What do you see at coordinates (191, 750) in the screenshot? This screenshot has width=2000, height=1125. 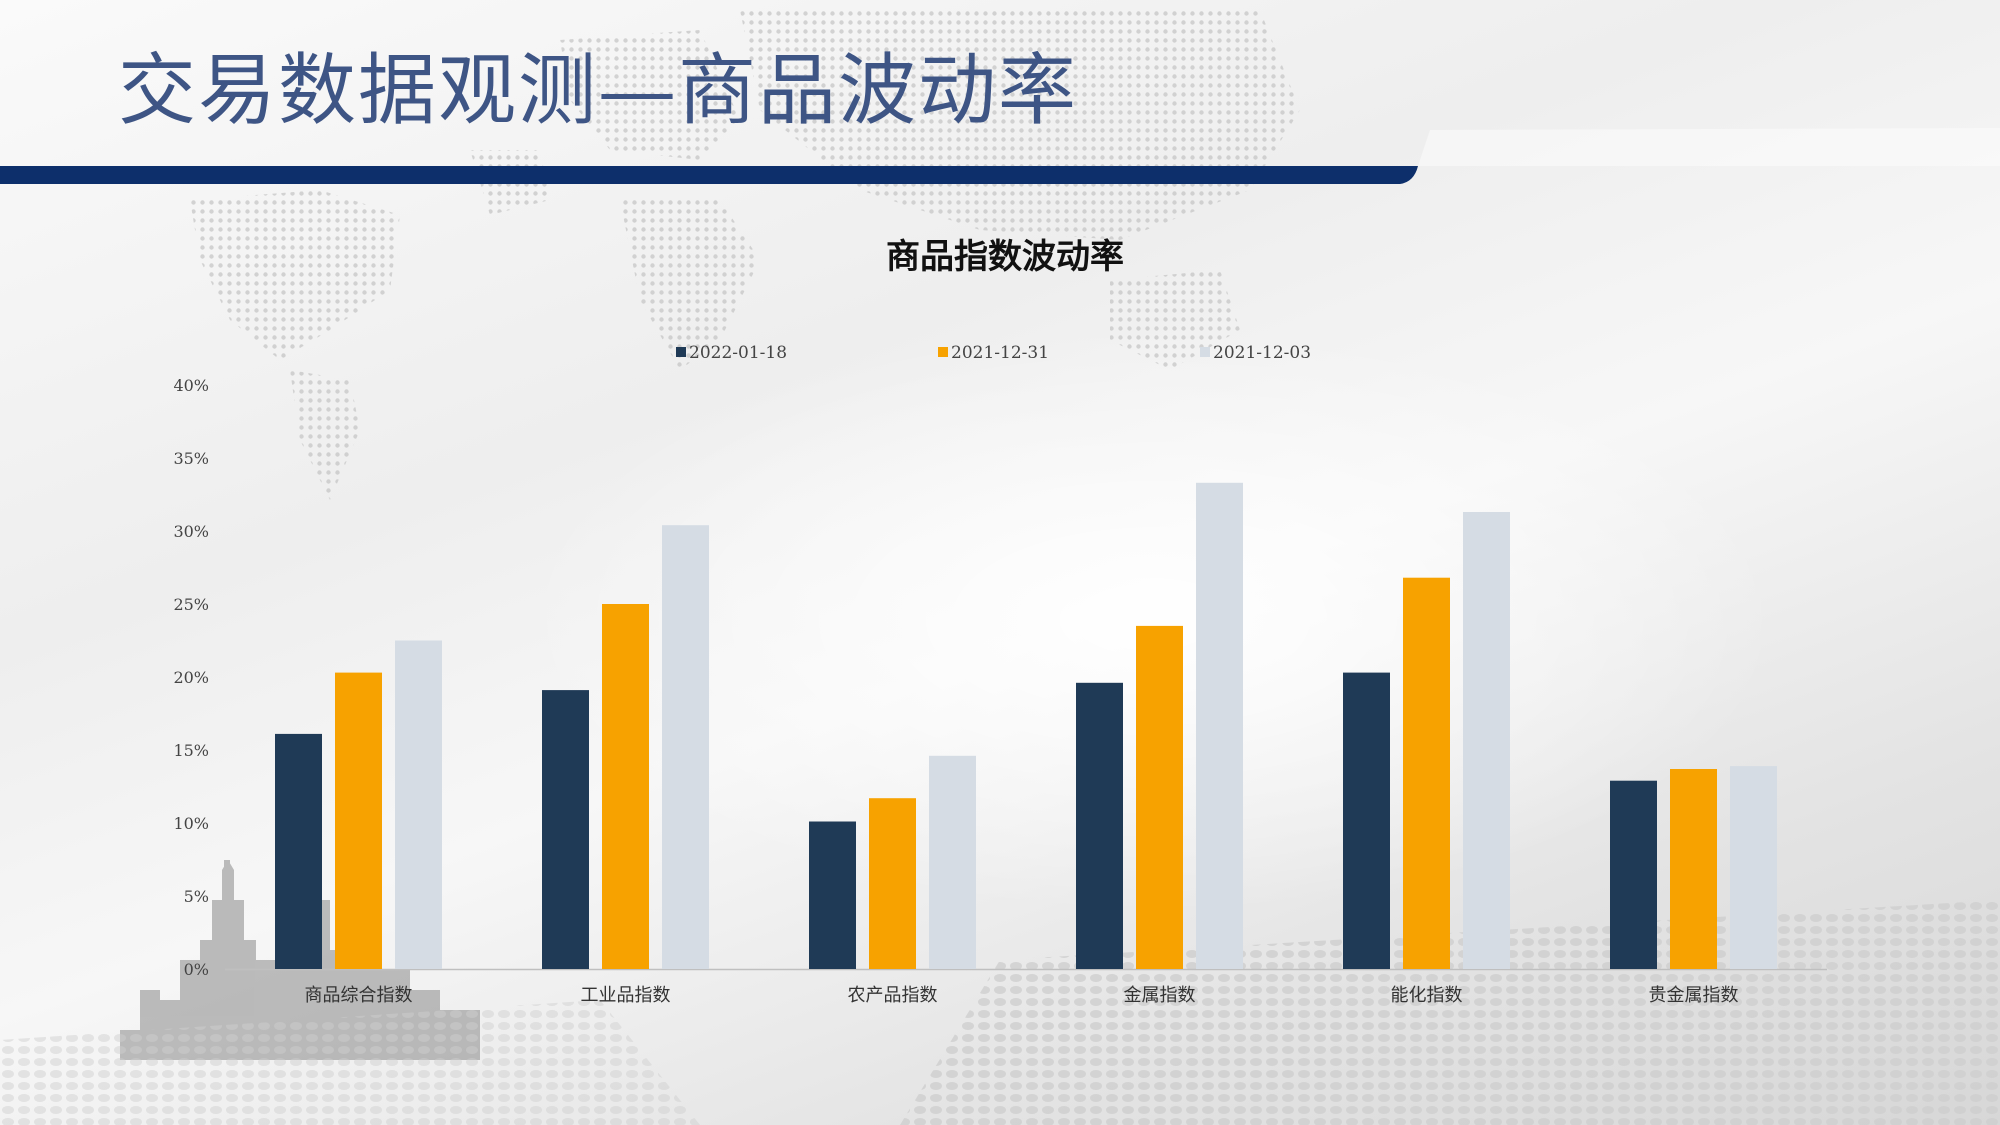 I see `y-tick-label: 15%` at bounding box center [191, 750].